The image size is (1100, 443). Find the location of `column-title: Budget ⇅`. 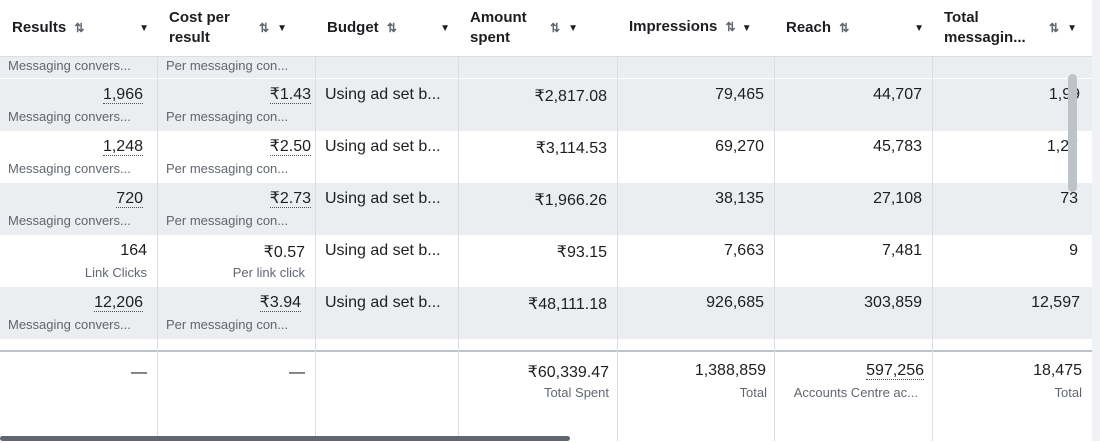

column-title: Budget ⇅ is located at coordinates (362, 27).